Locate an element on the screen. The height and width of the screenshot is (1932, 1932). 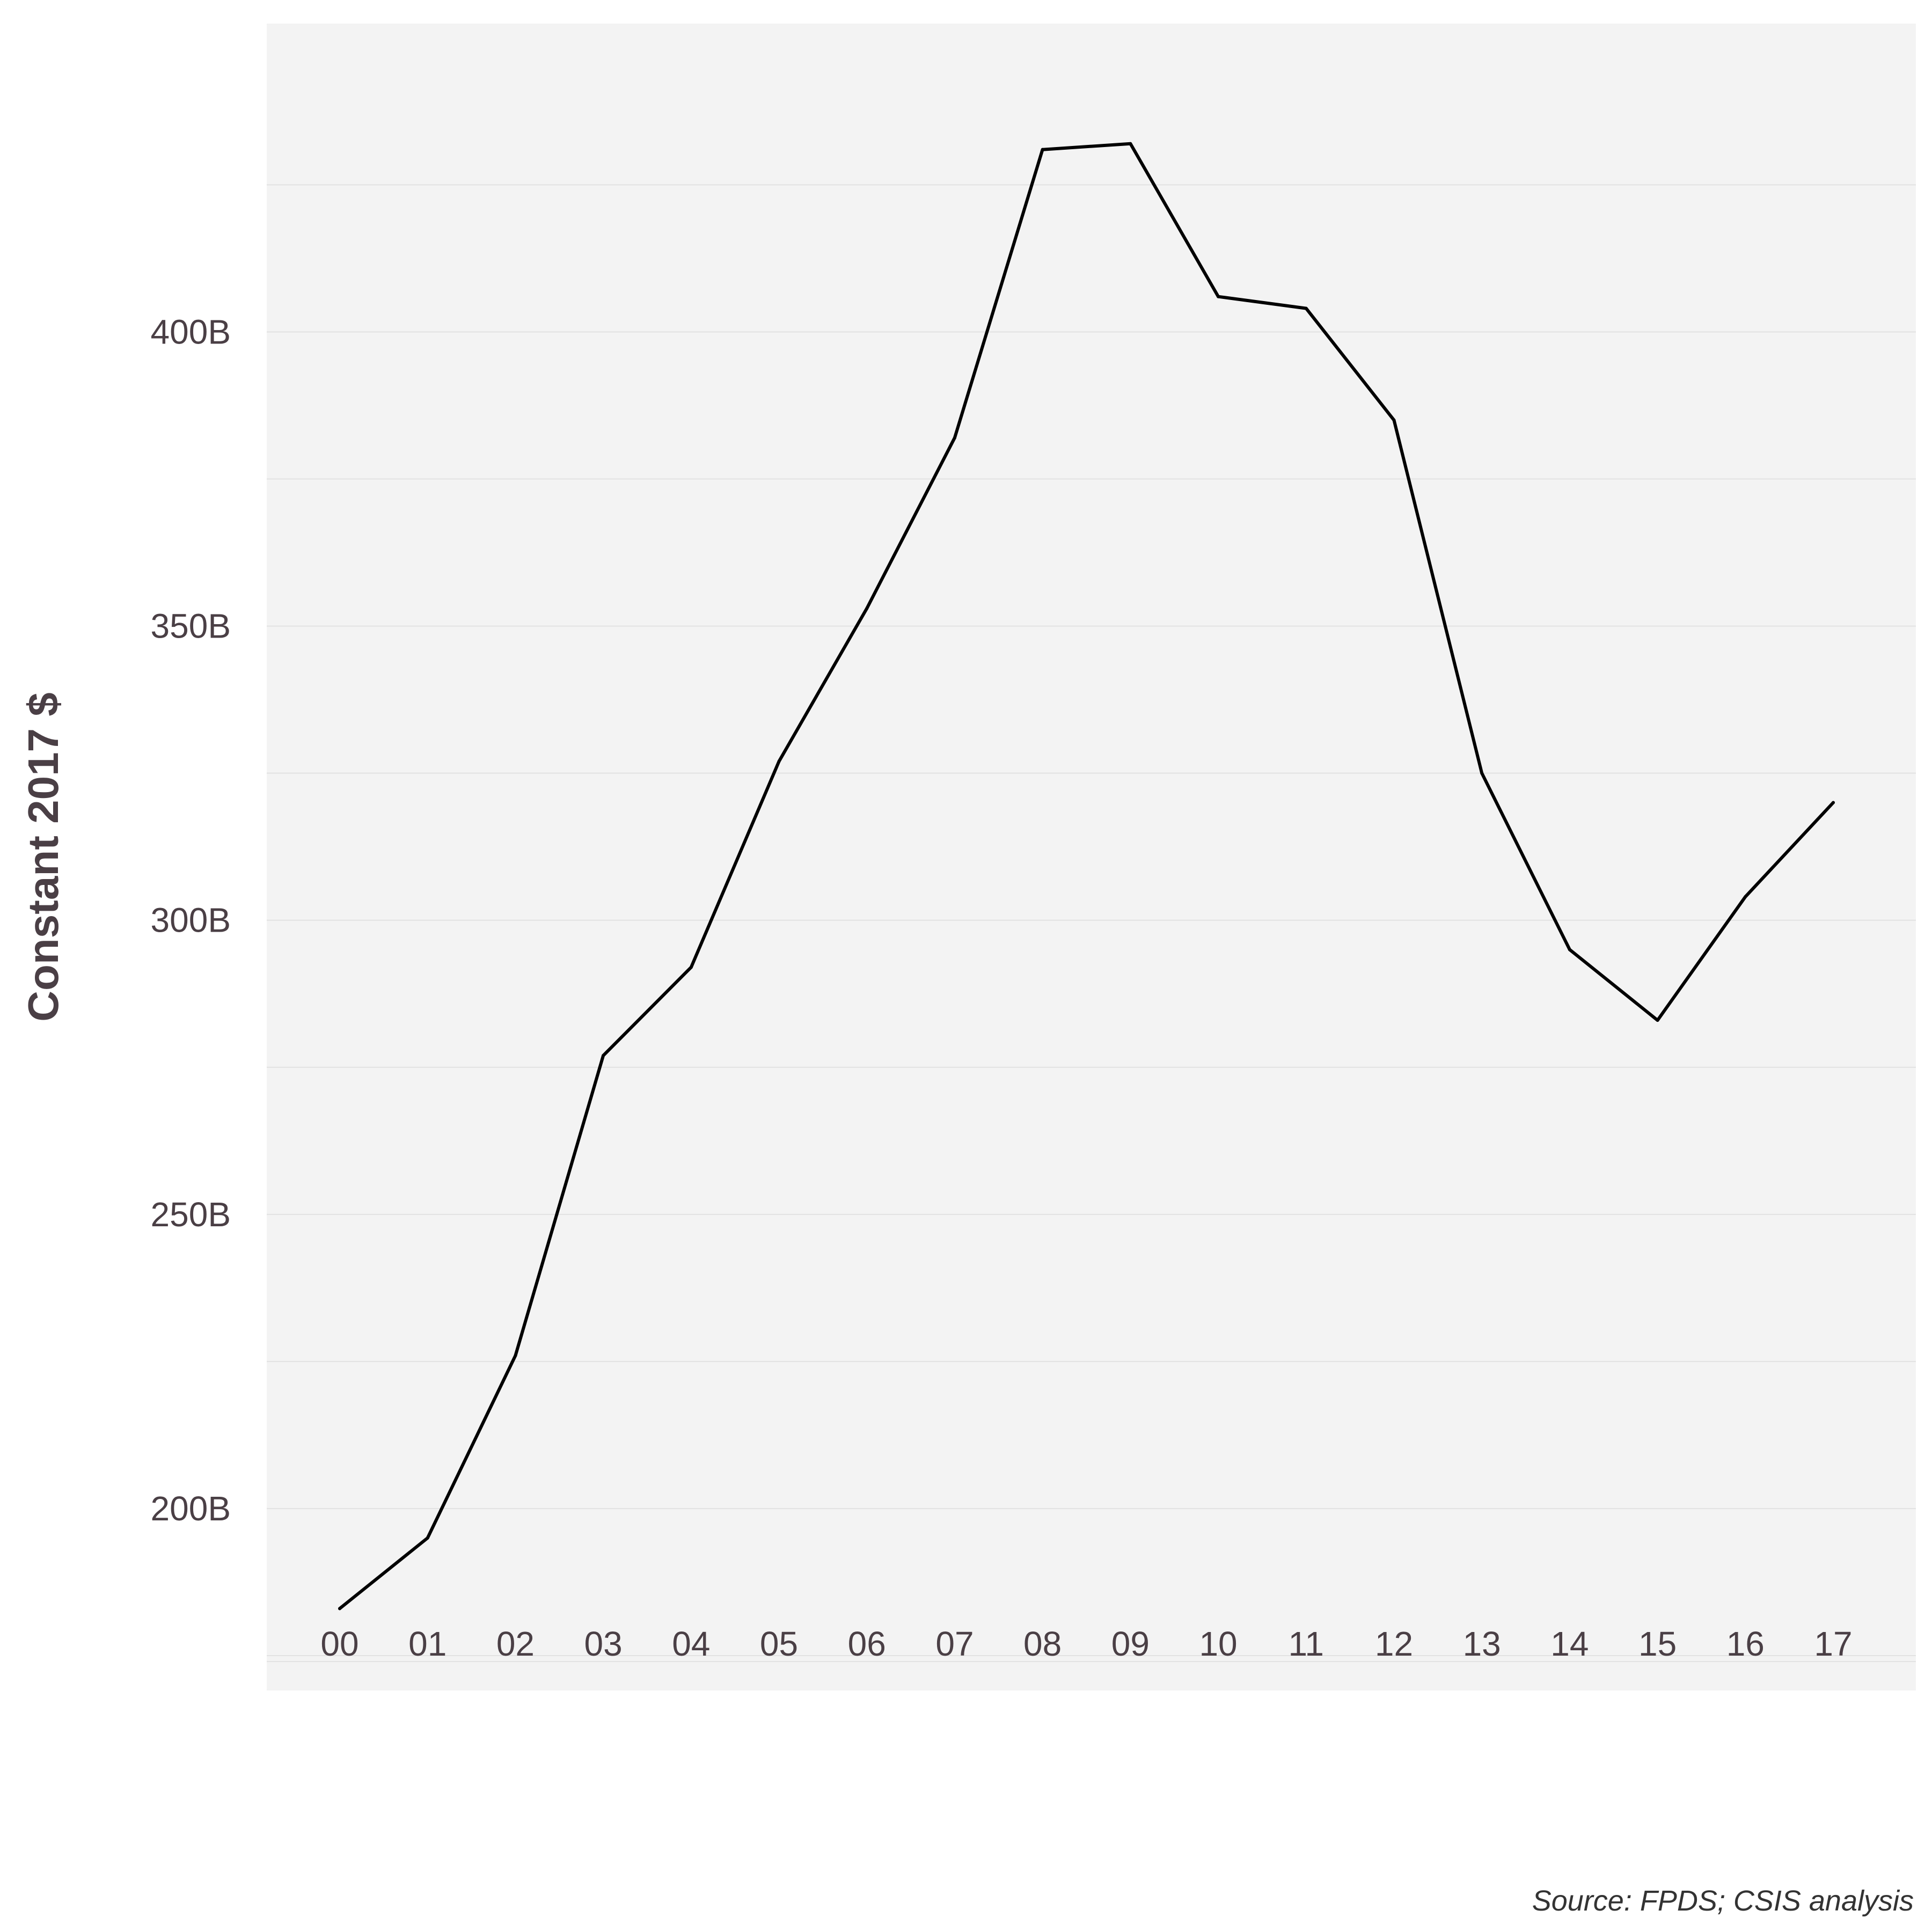
y-tick-label: 300B is located at coordinates (191, 920).